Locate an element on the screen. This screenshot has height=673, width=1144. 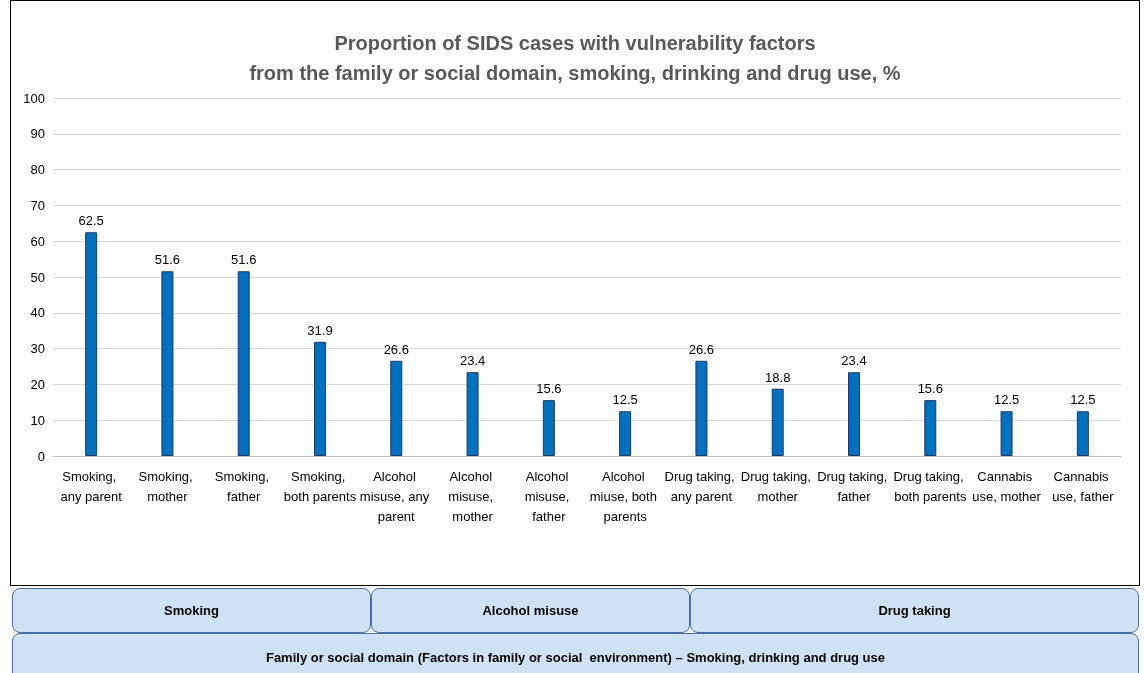
x-tick-label: Alcohol miuse, both parents is located at coordinates (625, 496).